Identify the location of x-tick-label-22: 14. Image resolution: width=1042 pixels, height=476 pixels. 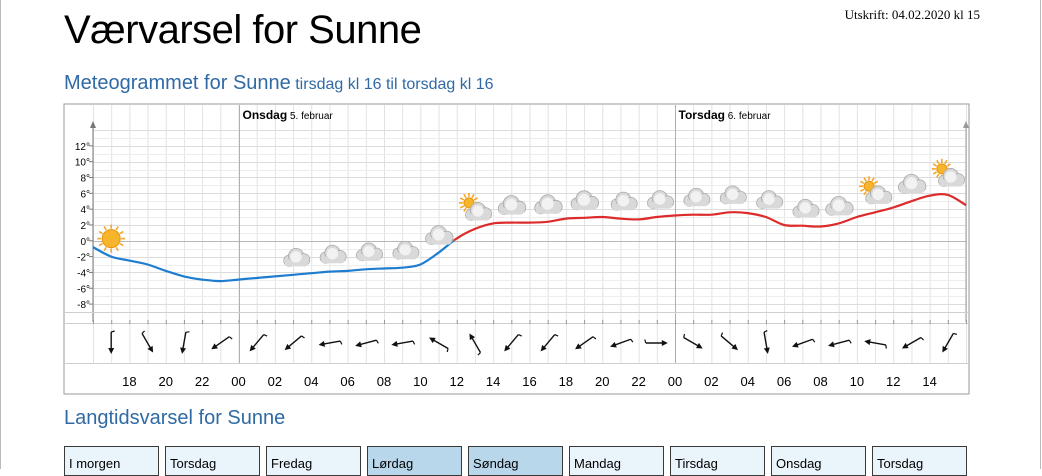
(929, 381).